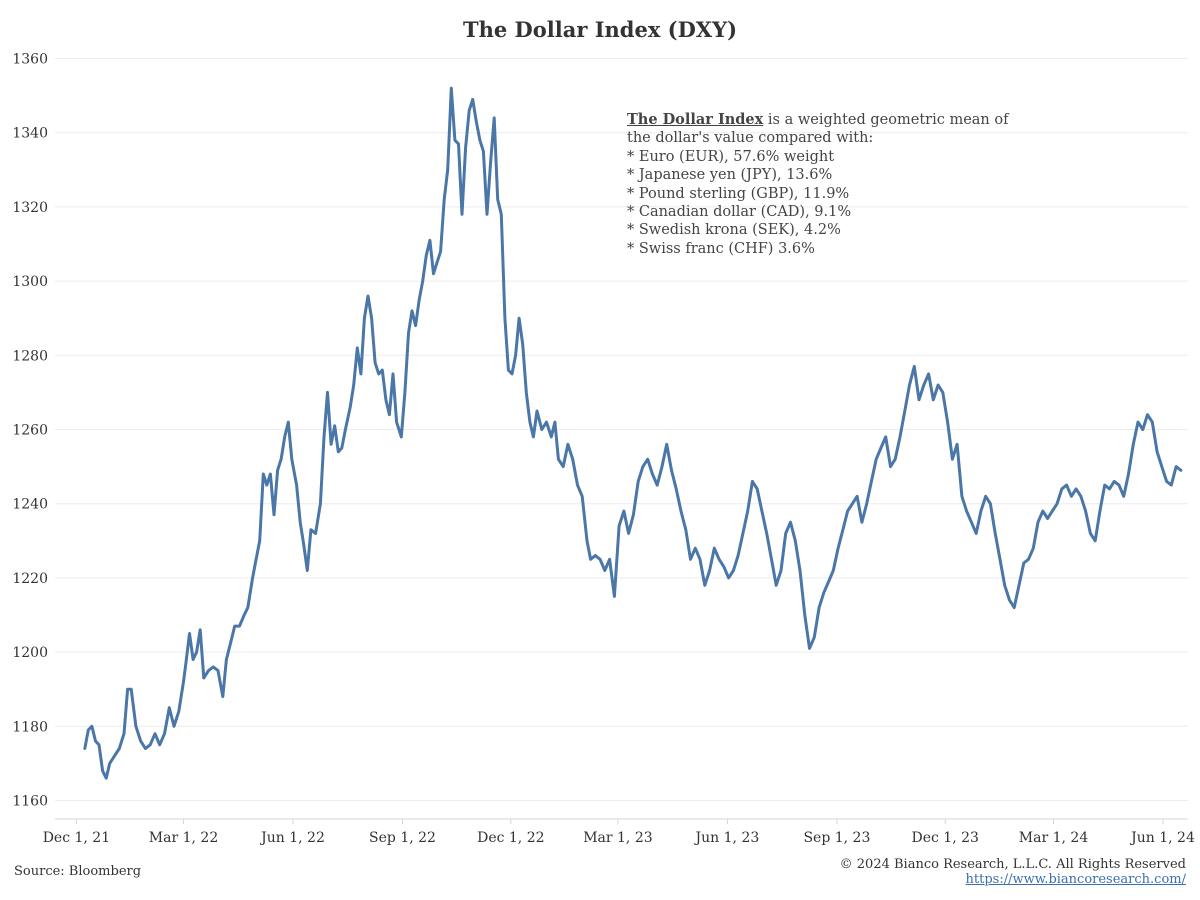  I want to click on y-tick-label: 1300, so click(30, 282).